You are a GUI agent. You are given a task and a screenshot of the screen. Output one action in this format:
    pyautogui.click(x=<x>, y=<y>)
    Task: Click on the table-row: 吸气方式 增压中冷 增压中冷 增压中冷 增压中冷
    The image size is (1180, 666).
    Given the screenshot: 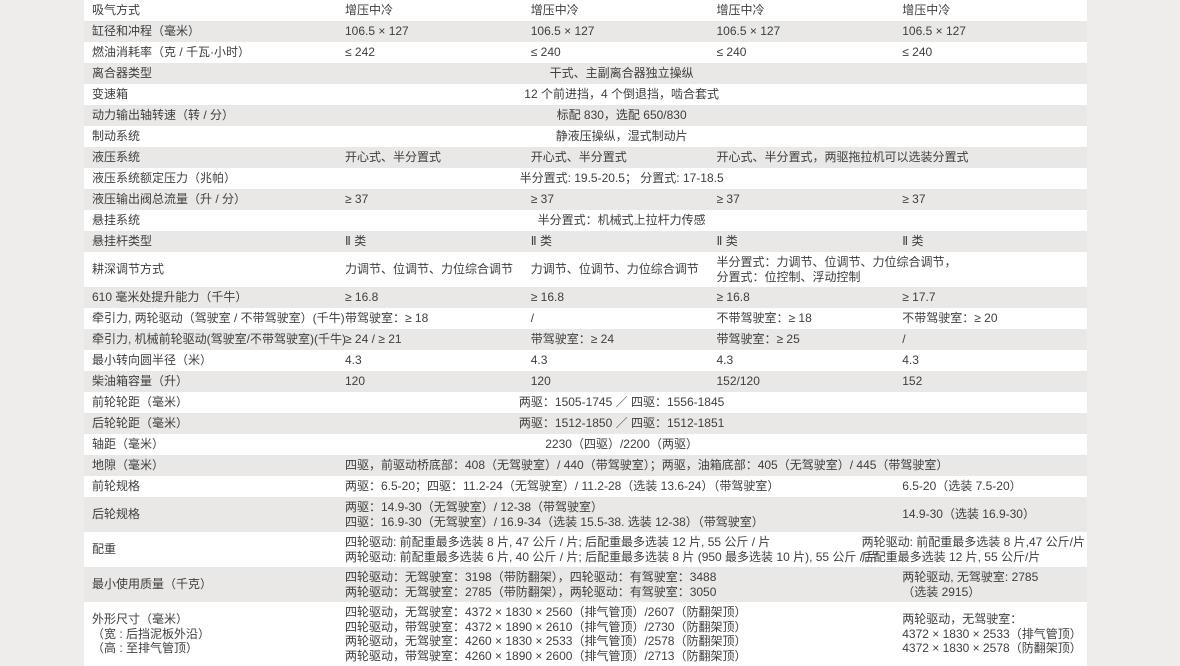 What is the action you would take?
    pyautogui.click(x=585, y=10)
    